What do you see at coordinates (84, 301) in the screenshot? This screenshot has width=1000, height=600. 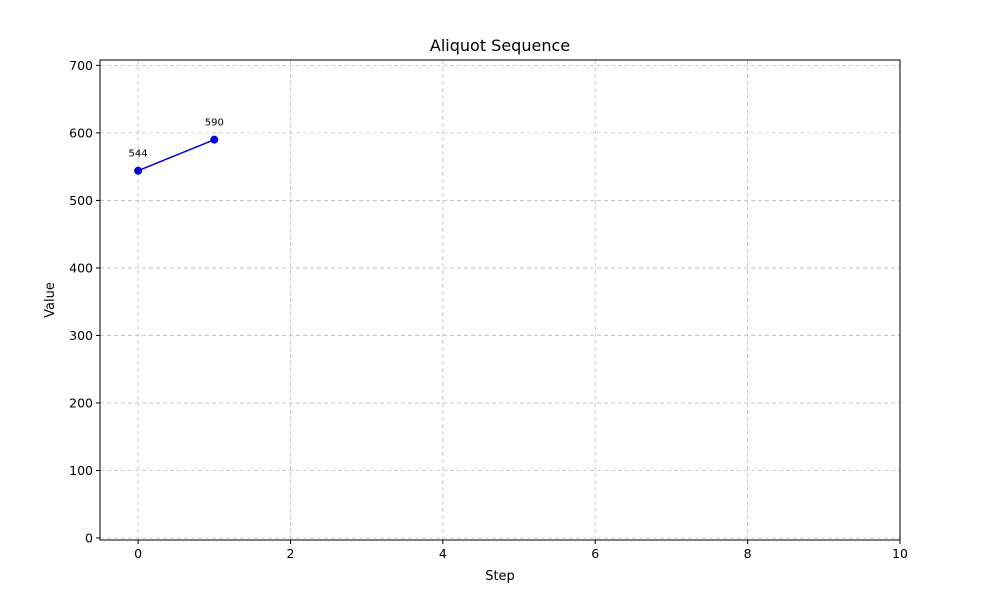 I see `y-axis: 0 100 200 300 400 500 600 700` at bounding box center [84, 301].